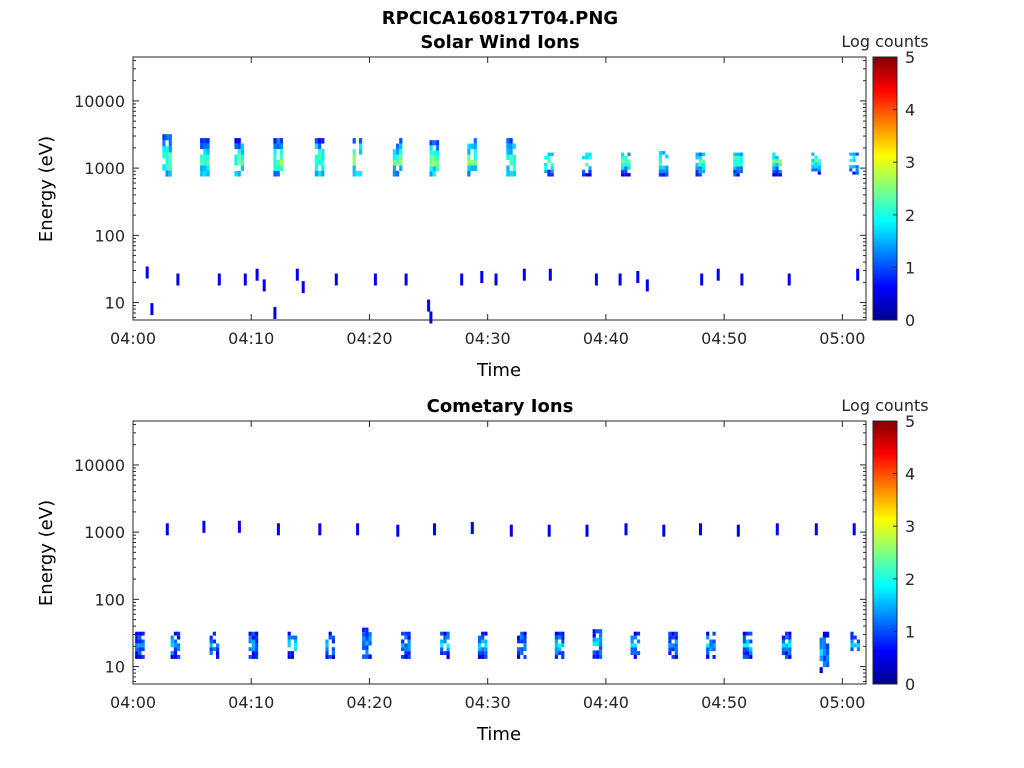 The height and width of the screenshot is (768, 1024). Describe the element at coordinates (910, 526) in the screenshot. I see `colorbar-tick-label: 3` at that location.